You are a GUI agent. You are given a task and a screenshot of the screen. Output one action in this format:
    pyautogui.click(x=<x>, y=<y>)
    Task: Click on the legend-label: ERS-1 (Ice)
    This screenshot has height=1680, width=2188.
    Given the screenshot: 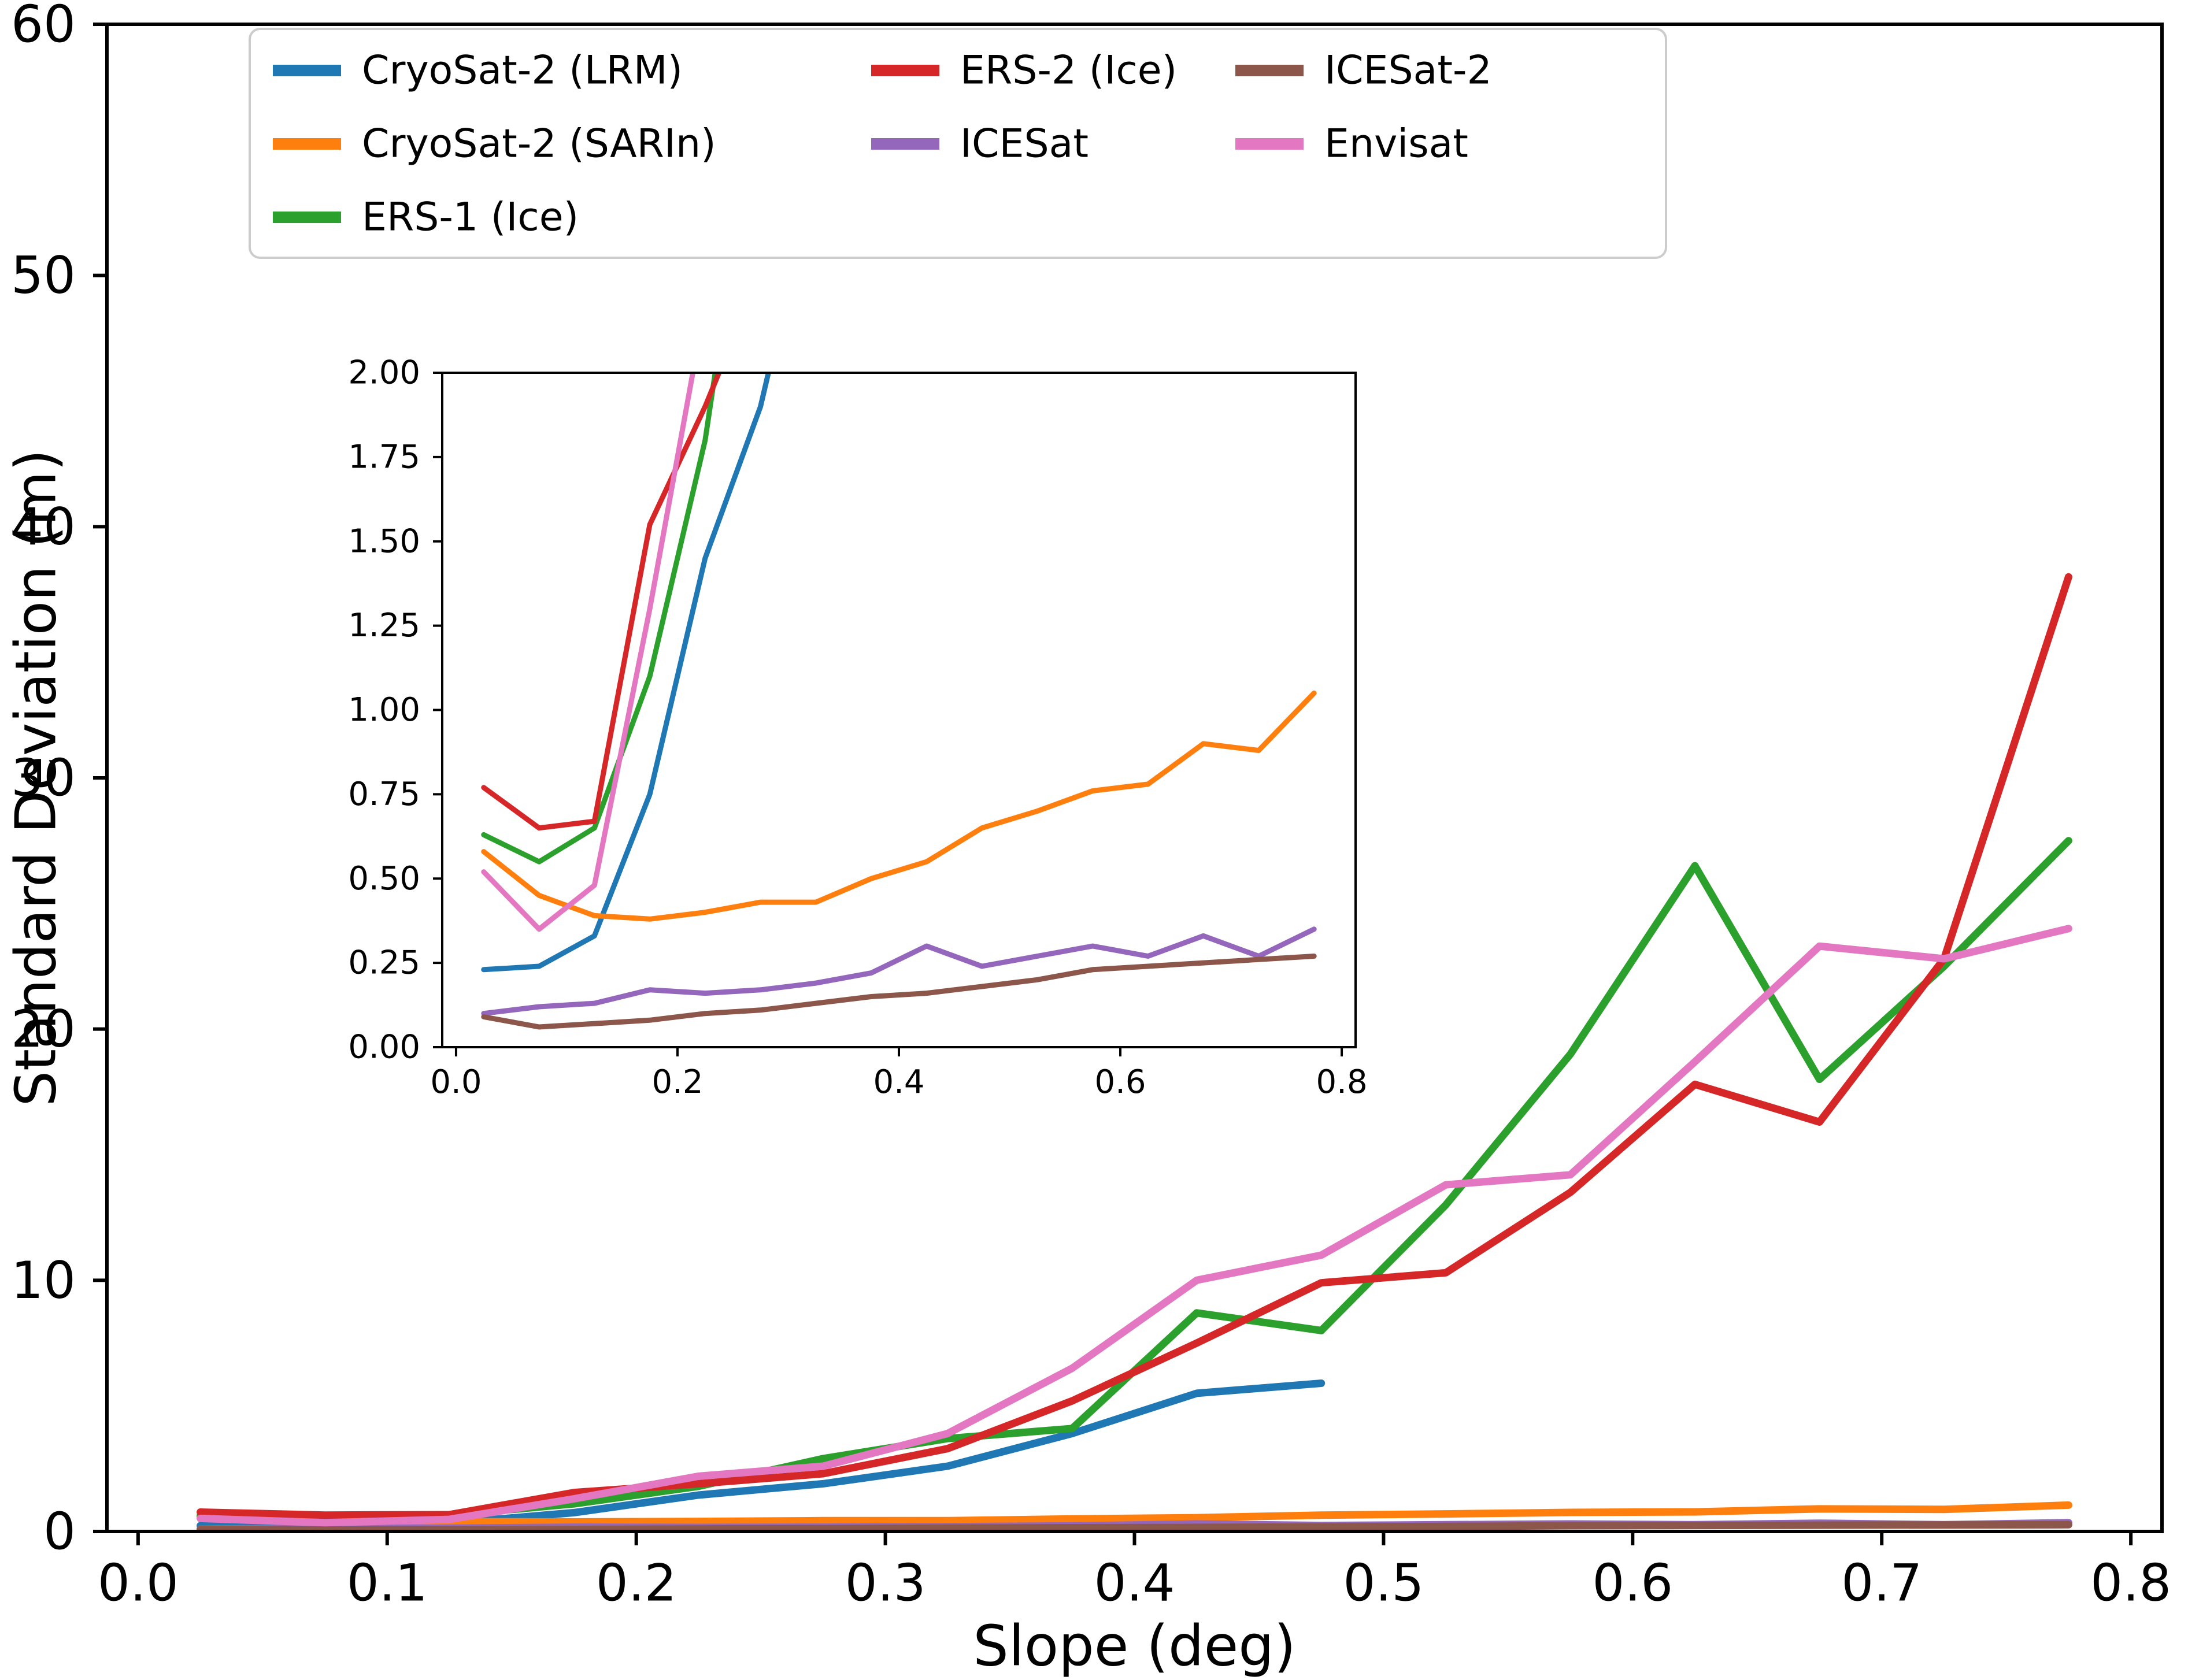 What is the action you would take?
    pyautogui.click(x=471, y=217)
    